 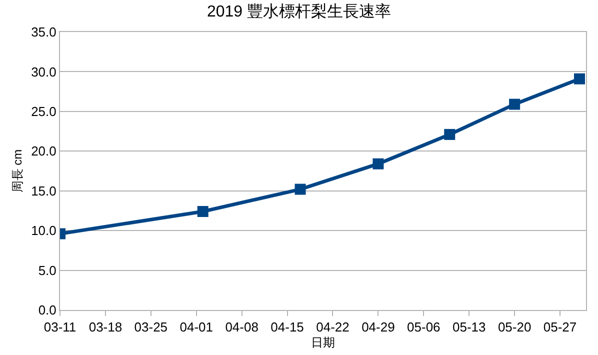 What do you see at coordinates (323, 343) in the screenshot?
I see `x-axis-title: 日期` at bounding box center [323, 343].